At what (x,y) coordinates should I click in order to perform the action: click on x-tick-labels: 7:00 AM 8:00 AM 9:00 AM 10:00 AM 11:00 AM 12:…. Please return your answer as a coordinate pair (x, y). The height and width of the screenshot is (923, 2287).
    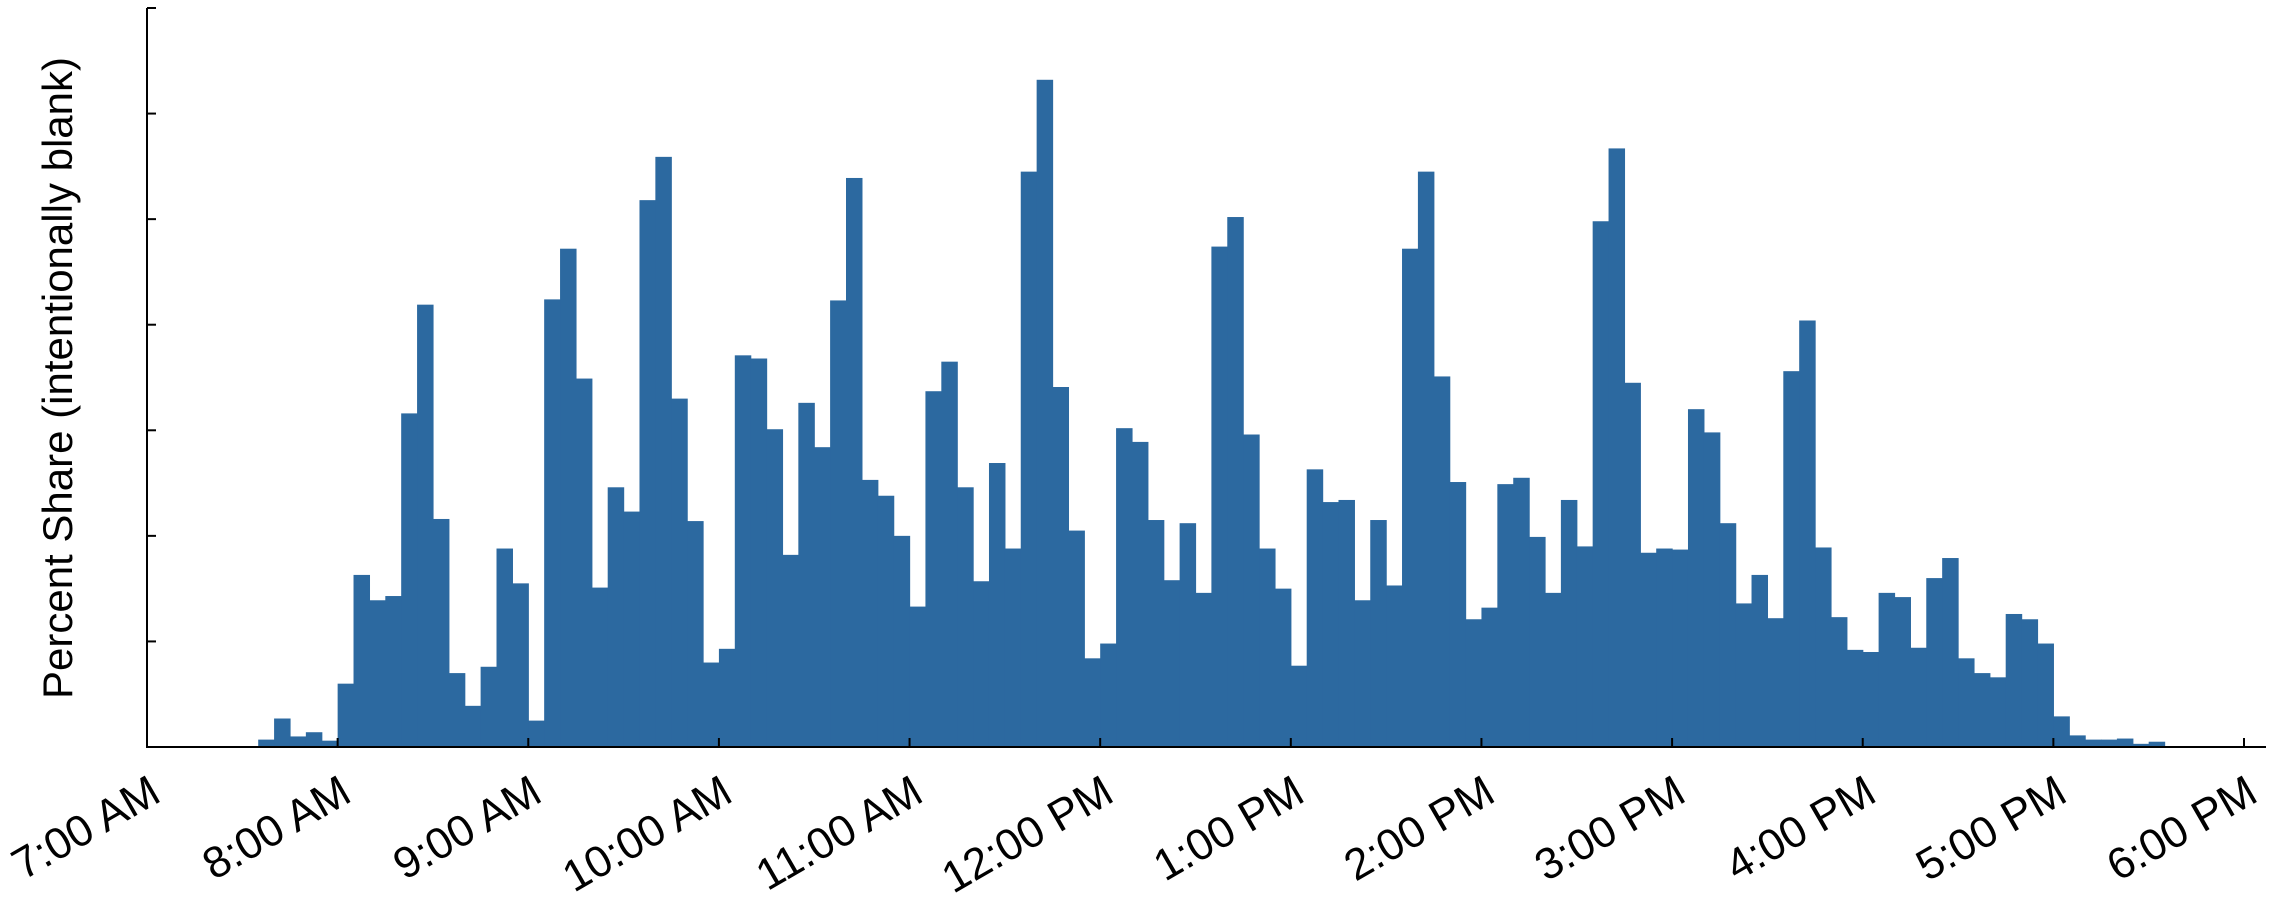
    Looking at the image, I should click on (1134, 834).